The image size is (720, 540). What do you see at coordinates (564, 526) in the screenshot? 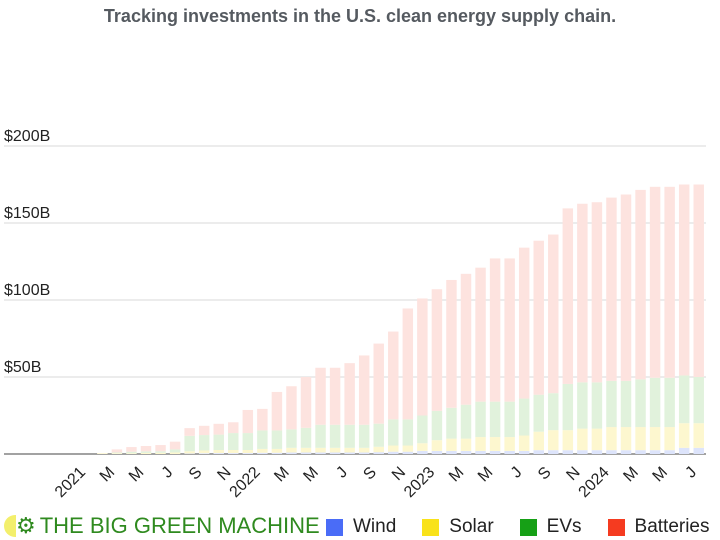
I see `legend-label-evs: EVs` at bounding box center [564, 526].